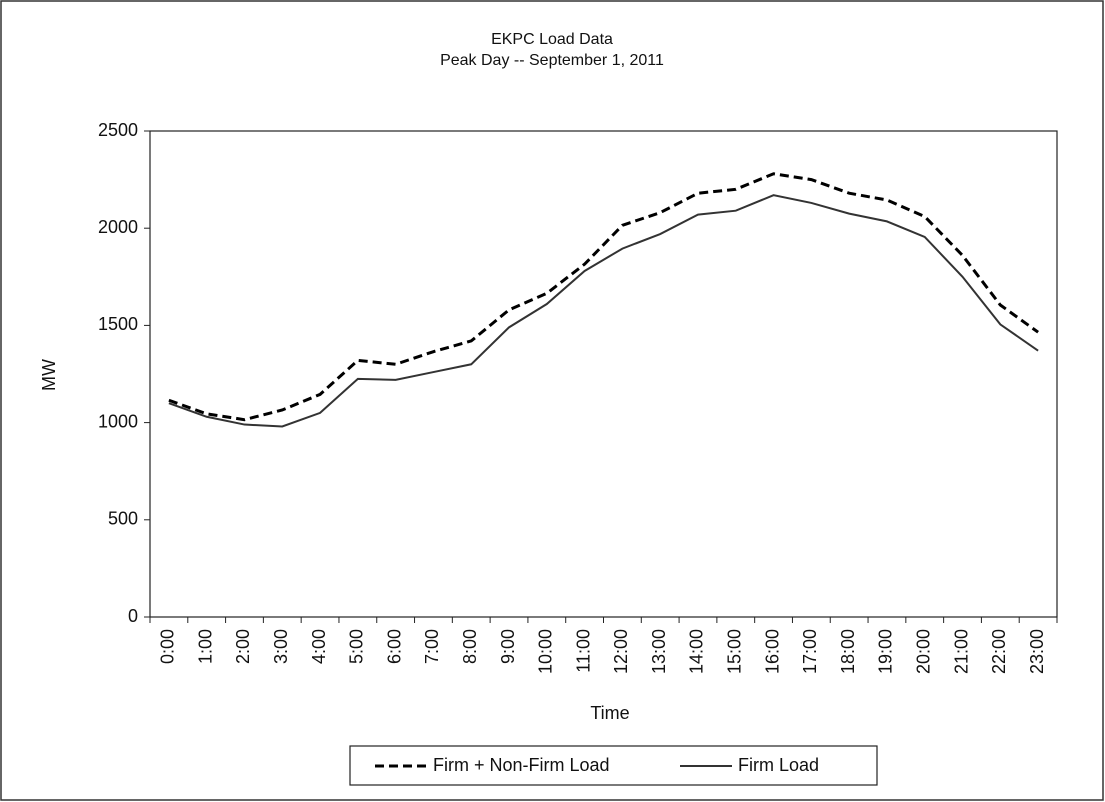 This screenshot has width=1105, height=802. I want to click on x-tick-label: 1:00, so click(205, 646).